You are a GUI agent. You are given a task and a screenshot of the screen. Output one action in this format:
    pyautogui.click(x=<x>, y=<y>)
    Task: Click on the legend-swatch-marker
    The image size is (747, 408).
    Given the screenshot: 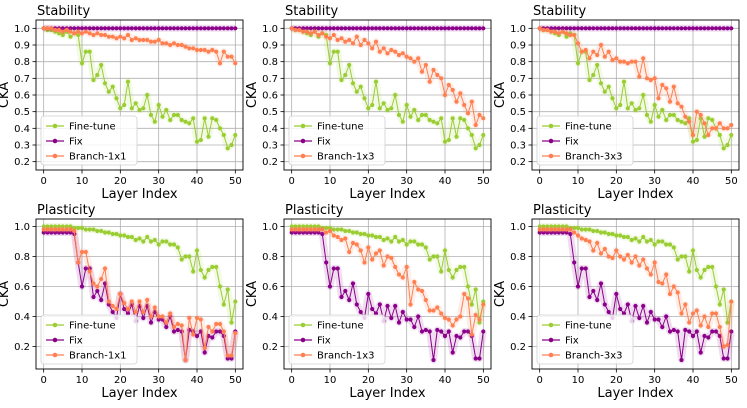 What is the action you would take?
    pyautogui.click(x=303, y=355)
    